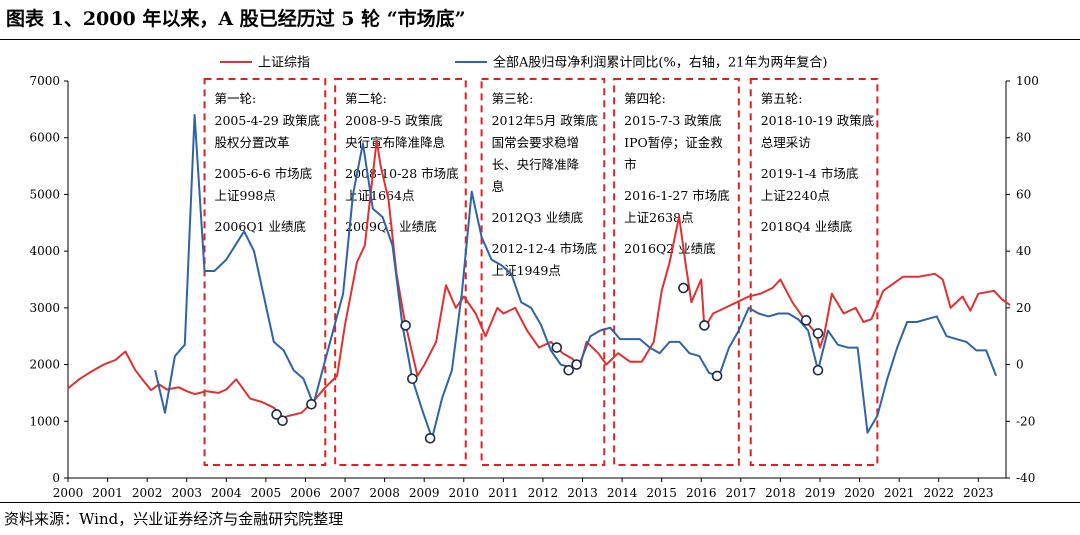 The image size is (1080, 535). I want to click on round-annotation: 国常会要求稳增, so click(536, 142).